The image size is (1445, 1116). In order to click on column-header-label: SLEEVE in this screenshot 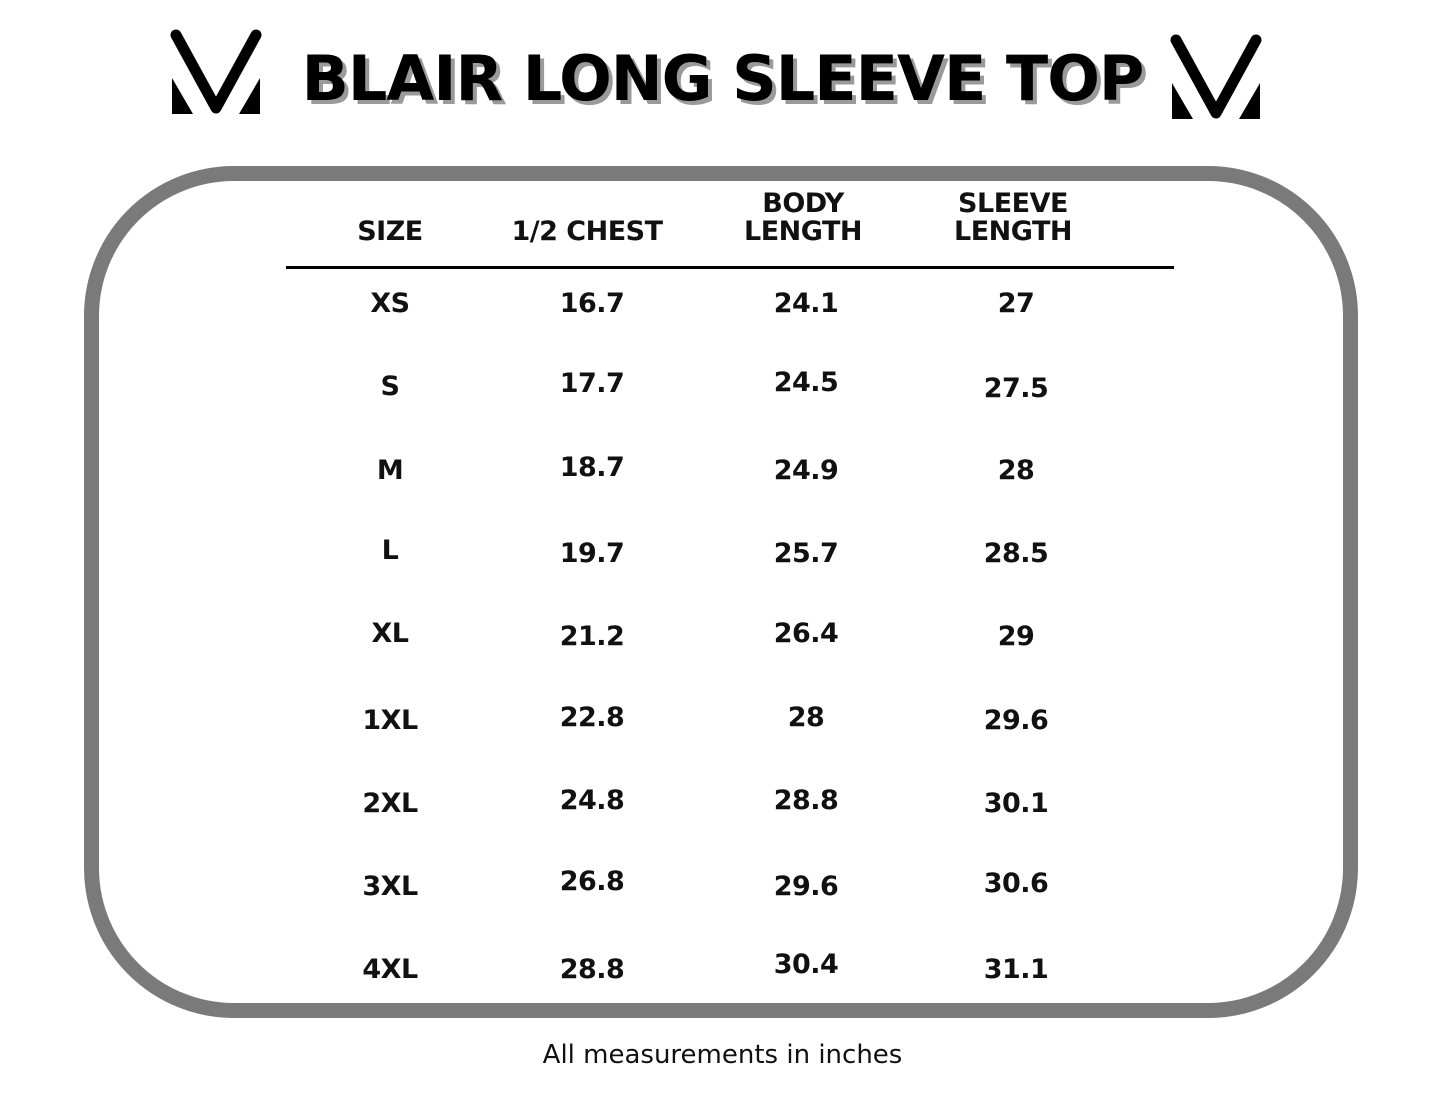, I will do `click(1013, 203)`.